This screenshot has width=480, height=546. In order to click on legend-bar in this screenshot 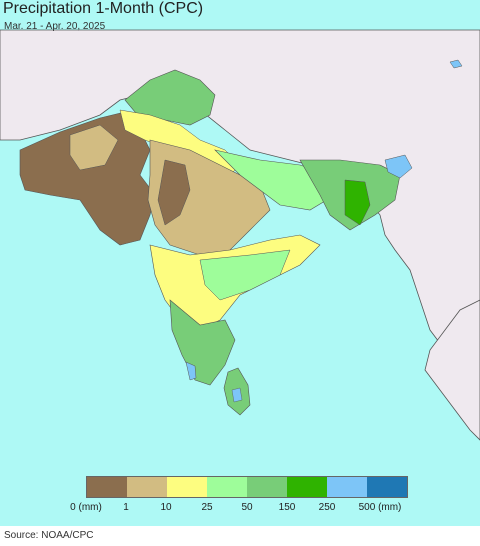, I will do `click(247, 487)`.